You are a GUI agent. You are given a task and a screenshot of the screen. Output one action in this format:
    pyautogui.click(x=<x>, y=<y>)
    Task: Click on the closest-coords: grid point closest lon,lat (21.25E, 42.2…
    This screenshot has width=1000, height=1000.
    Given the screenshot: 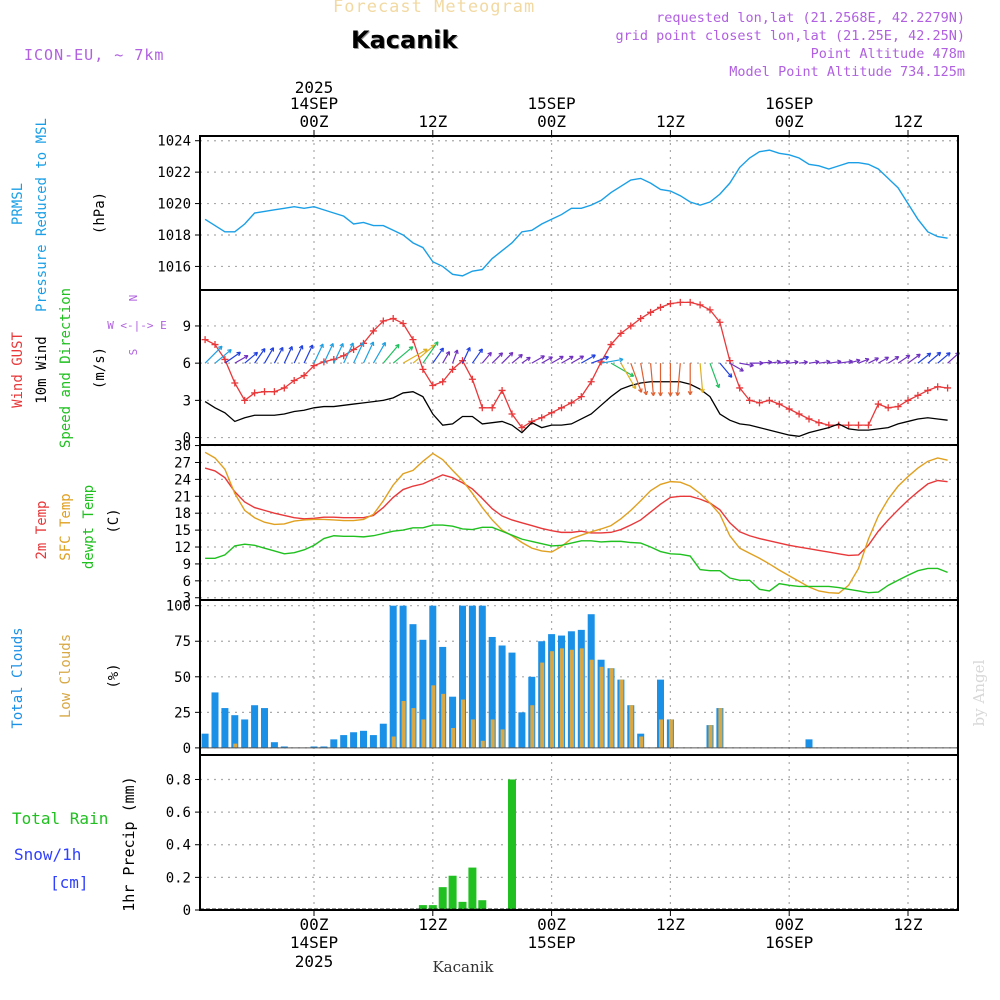 What is the action you would take?
    pyautogui.click(x=790, y=36)
    